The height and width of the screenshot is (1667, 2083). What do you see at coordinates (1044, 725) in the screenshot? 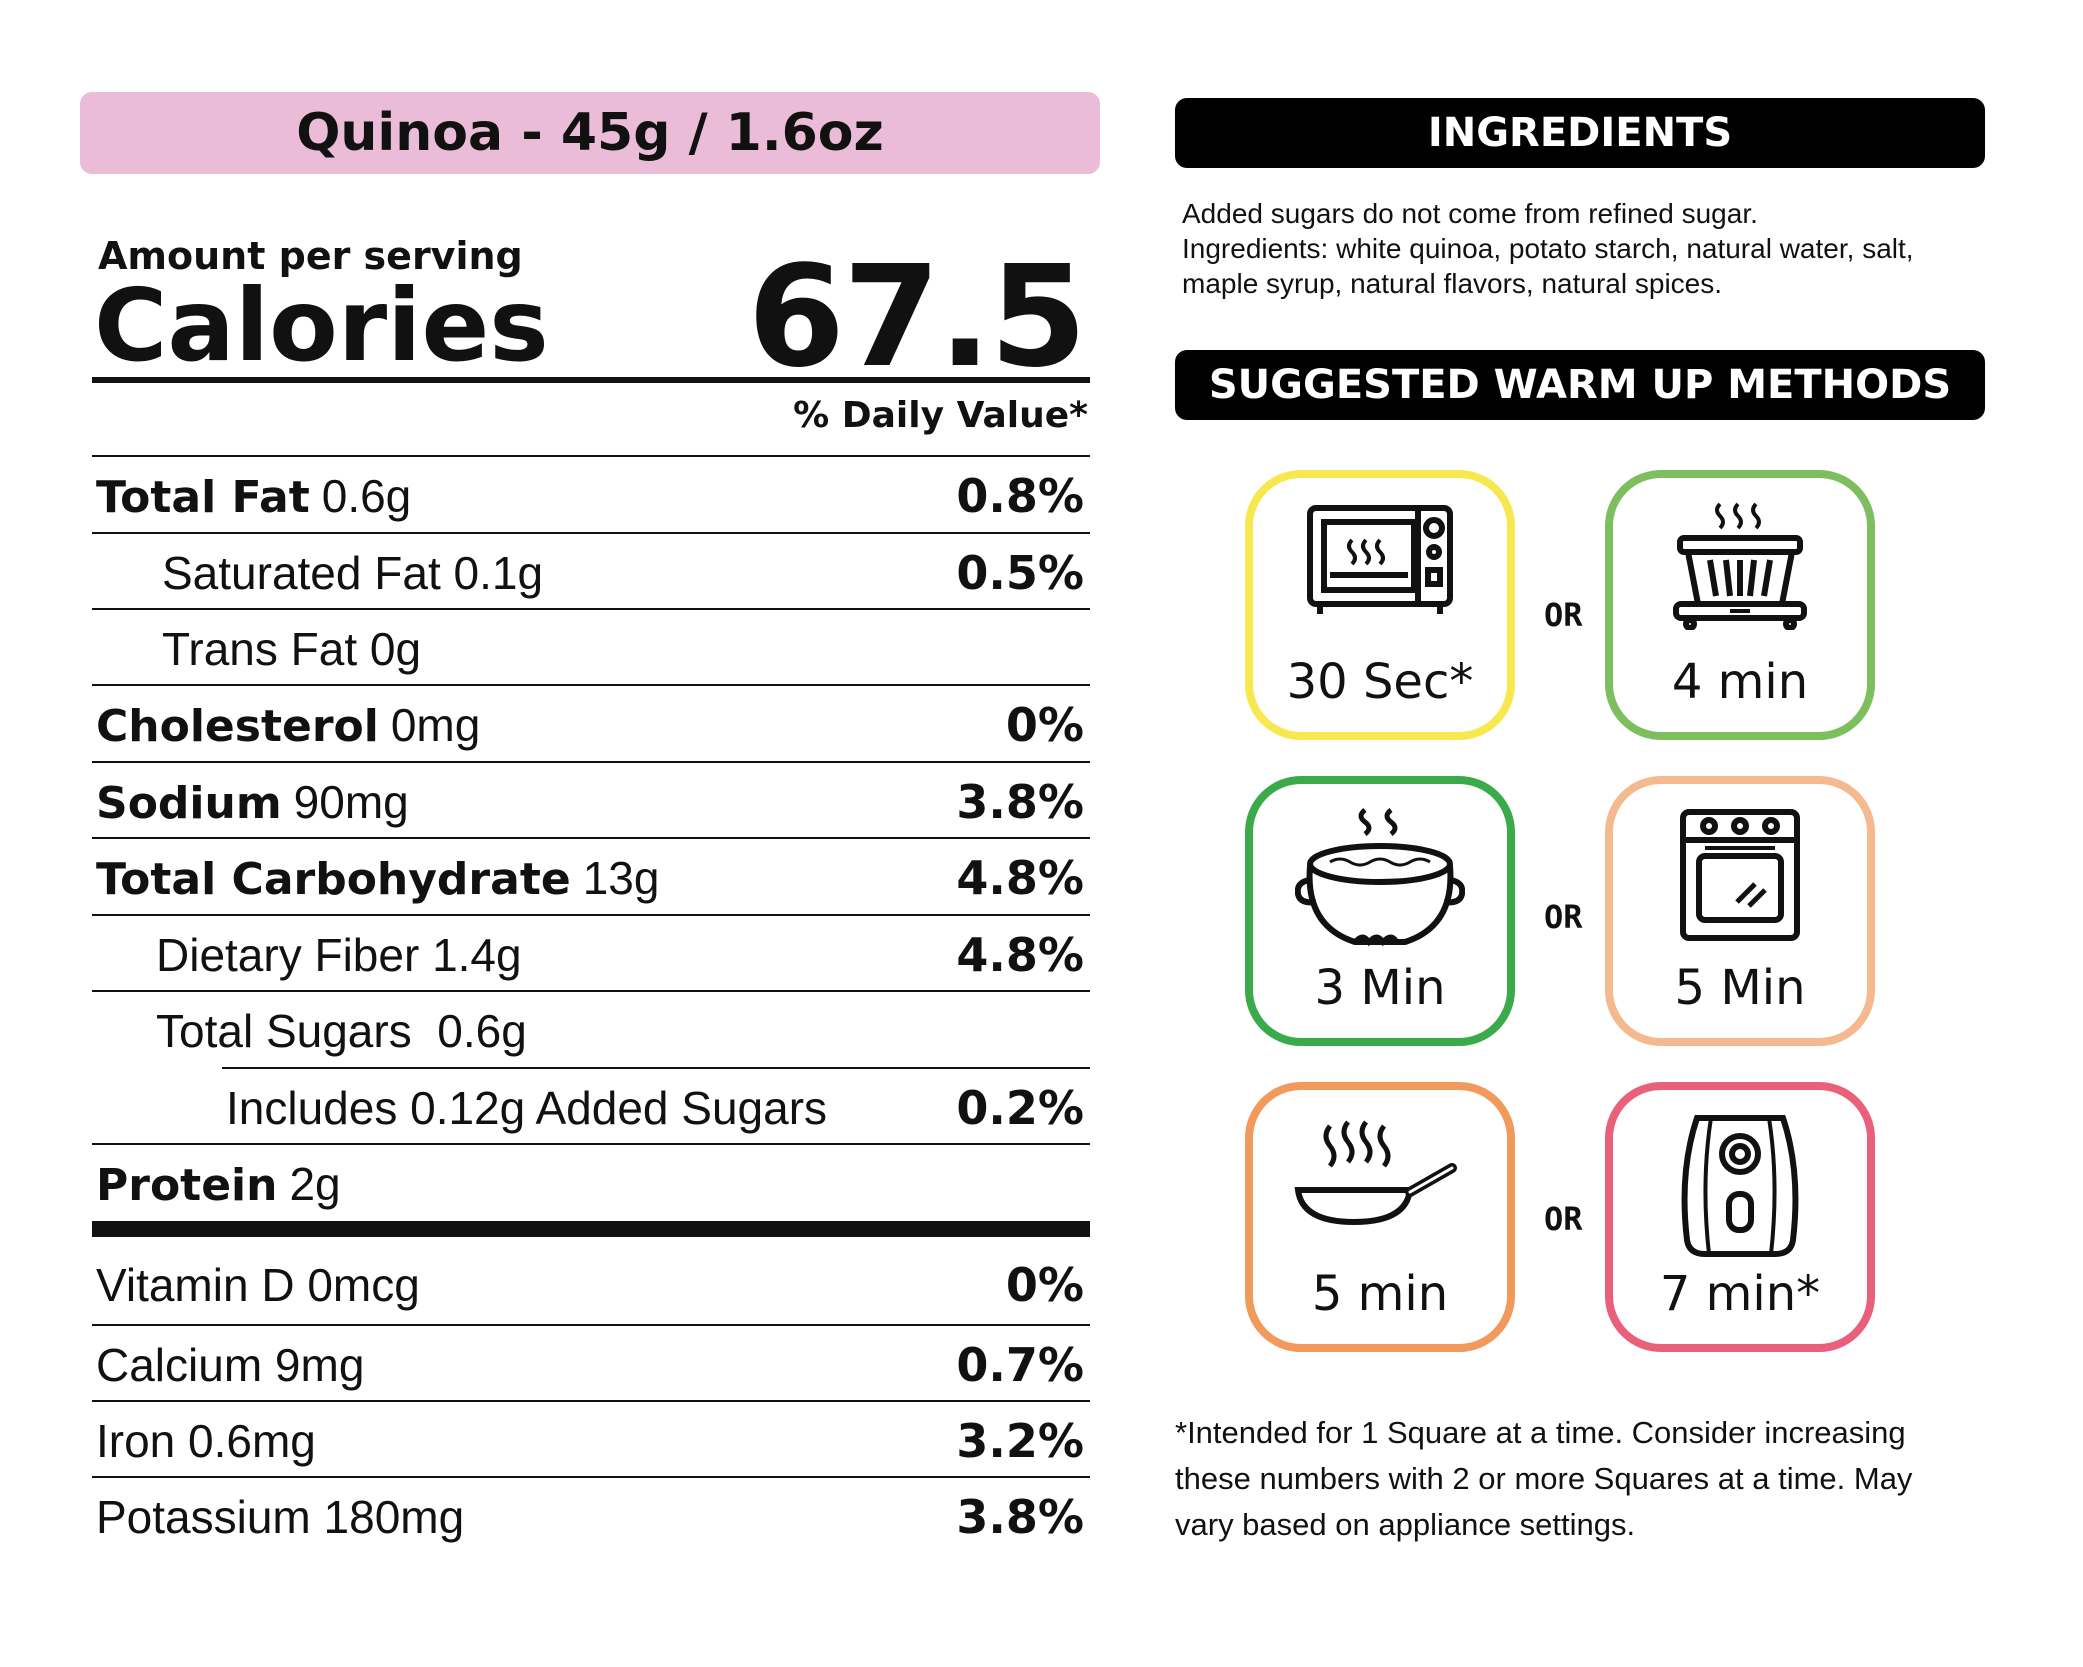
I see `nutrient-dv: 0%` at bounding box center [1044, 725].